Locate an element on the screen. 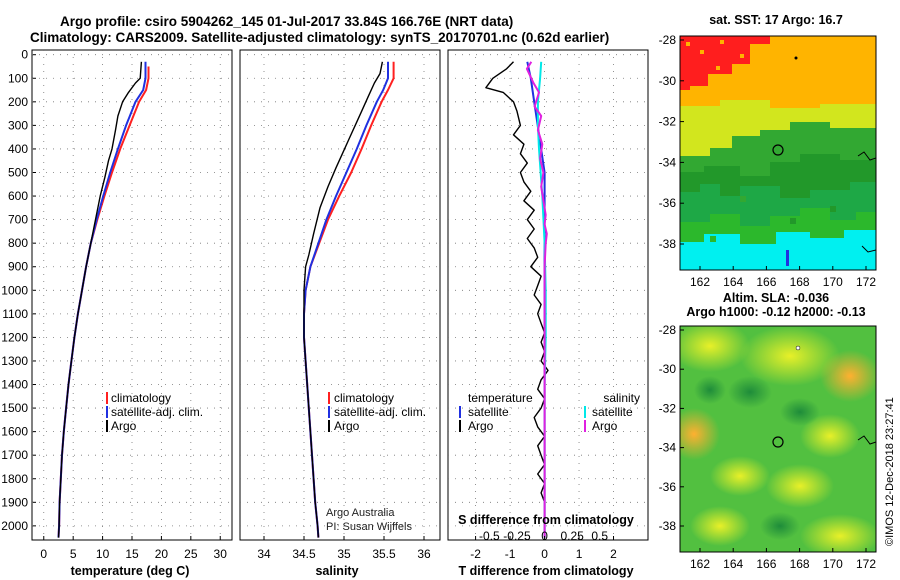 This screenshot has height=580, width=900. sst-map-image is located at coordinates (778, 153).